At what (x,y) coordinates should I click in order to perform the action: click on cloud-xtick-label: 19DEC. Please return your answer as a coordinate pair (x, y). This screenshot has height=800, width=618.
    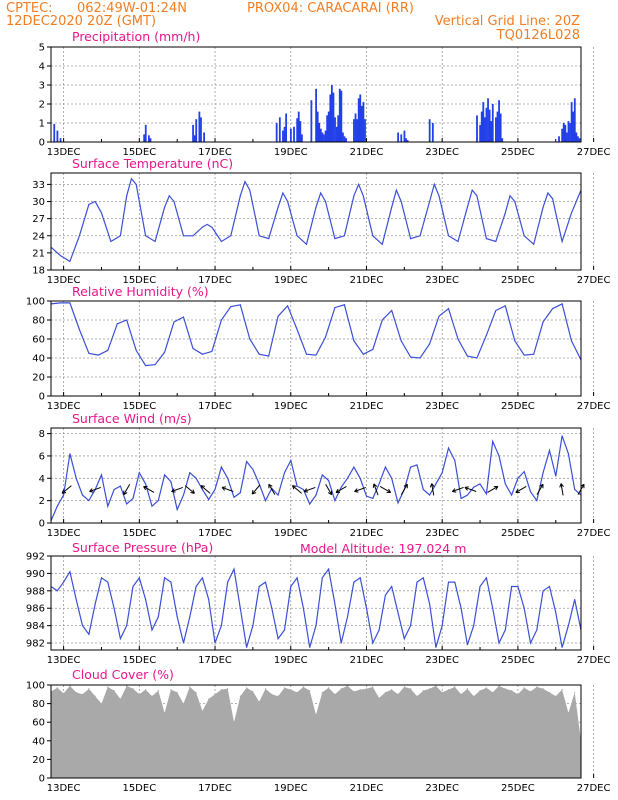
    Looking at the image, I should click on (291, 788).